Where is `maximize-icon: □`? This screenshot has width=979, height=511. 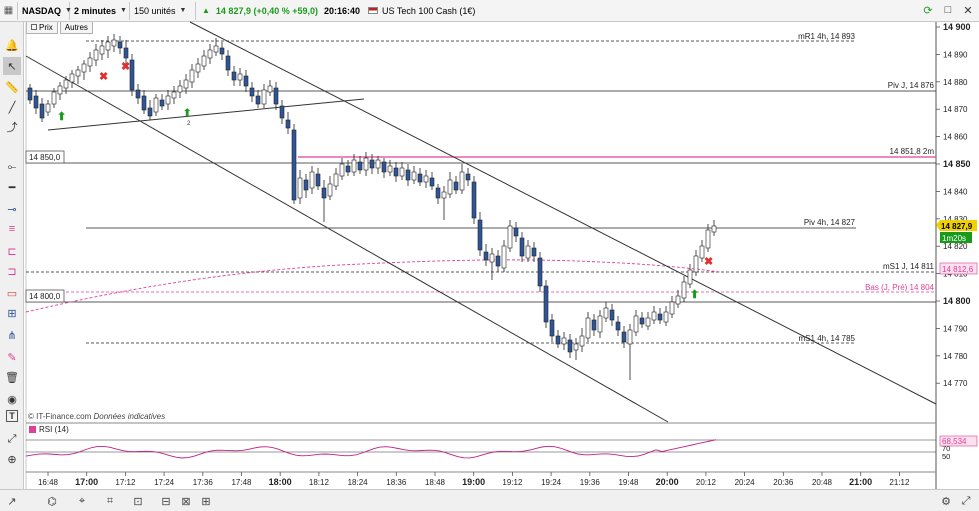
maximize-icon: □ is located at coordinates (948, 10).